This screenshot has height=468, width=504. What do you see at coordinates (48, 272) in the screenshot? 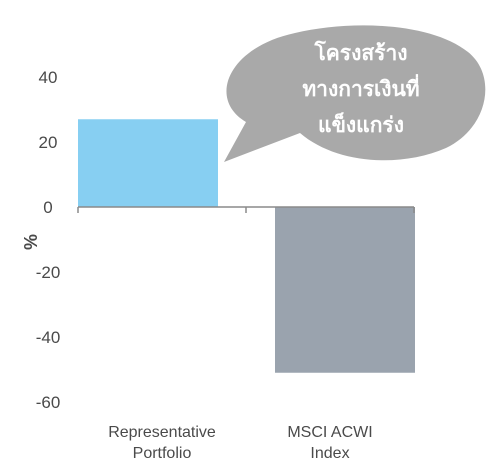
I see `y-tick-label: -20` at bounding box center [48, 272].